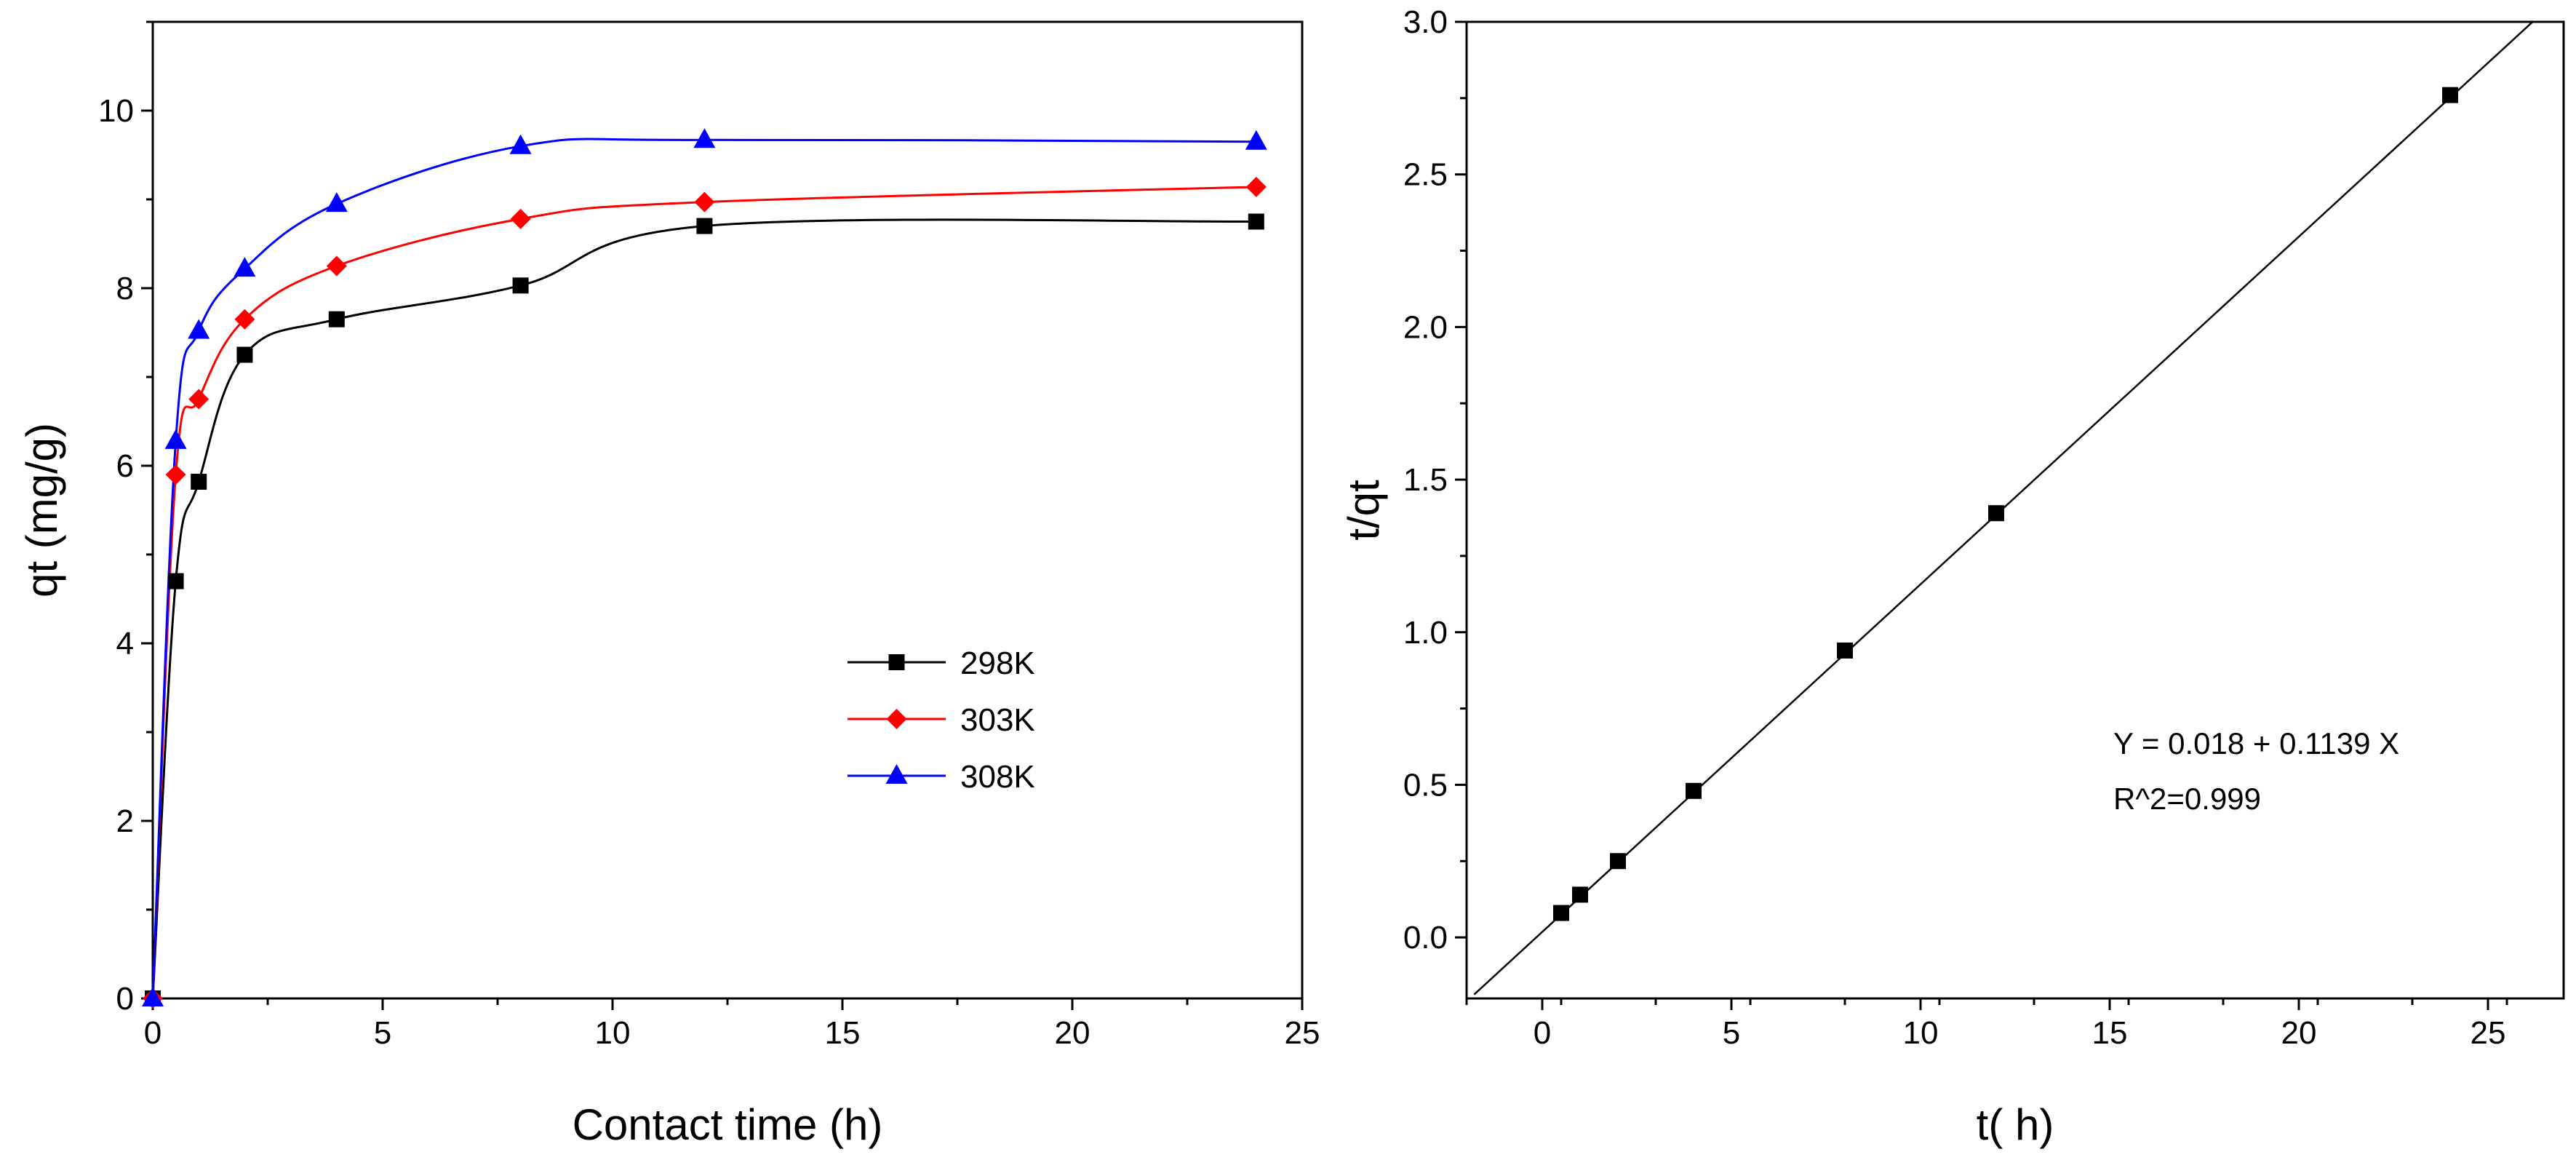  What do you see at coordinates (41, 510) in the screenshot?
I see `y-axis-title: qt (mg/g)` at bounding box center [41, 510].